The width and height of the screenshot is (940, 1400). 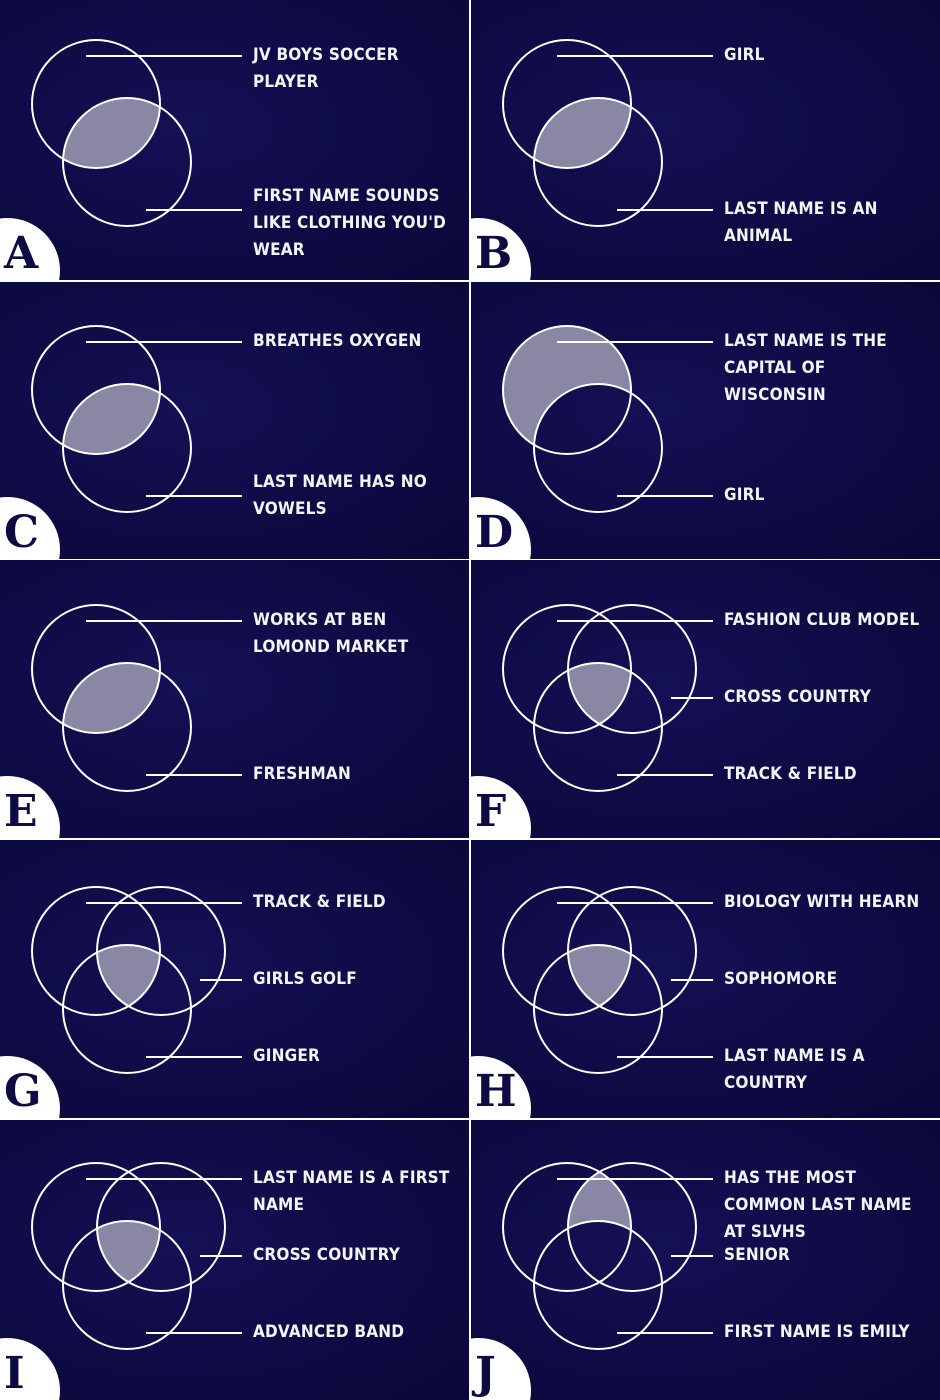 I want to click on venn-panel-e: WORKS AT BEN LOMOND MARKET FRESHMAN E, so click(x=234, y=699).